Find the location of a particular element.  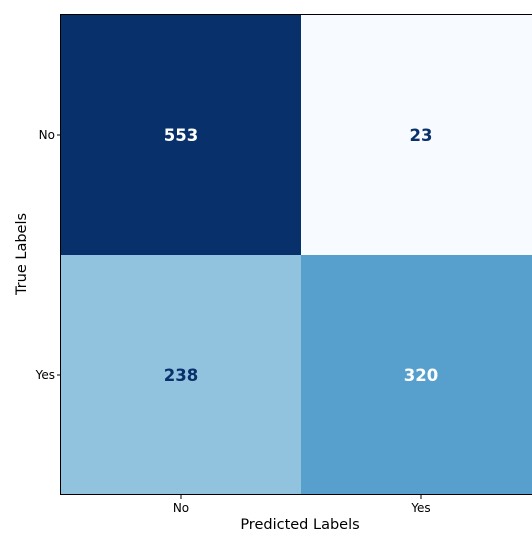

x-tick-label: Yes is located at coordinates (420, 508).